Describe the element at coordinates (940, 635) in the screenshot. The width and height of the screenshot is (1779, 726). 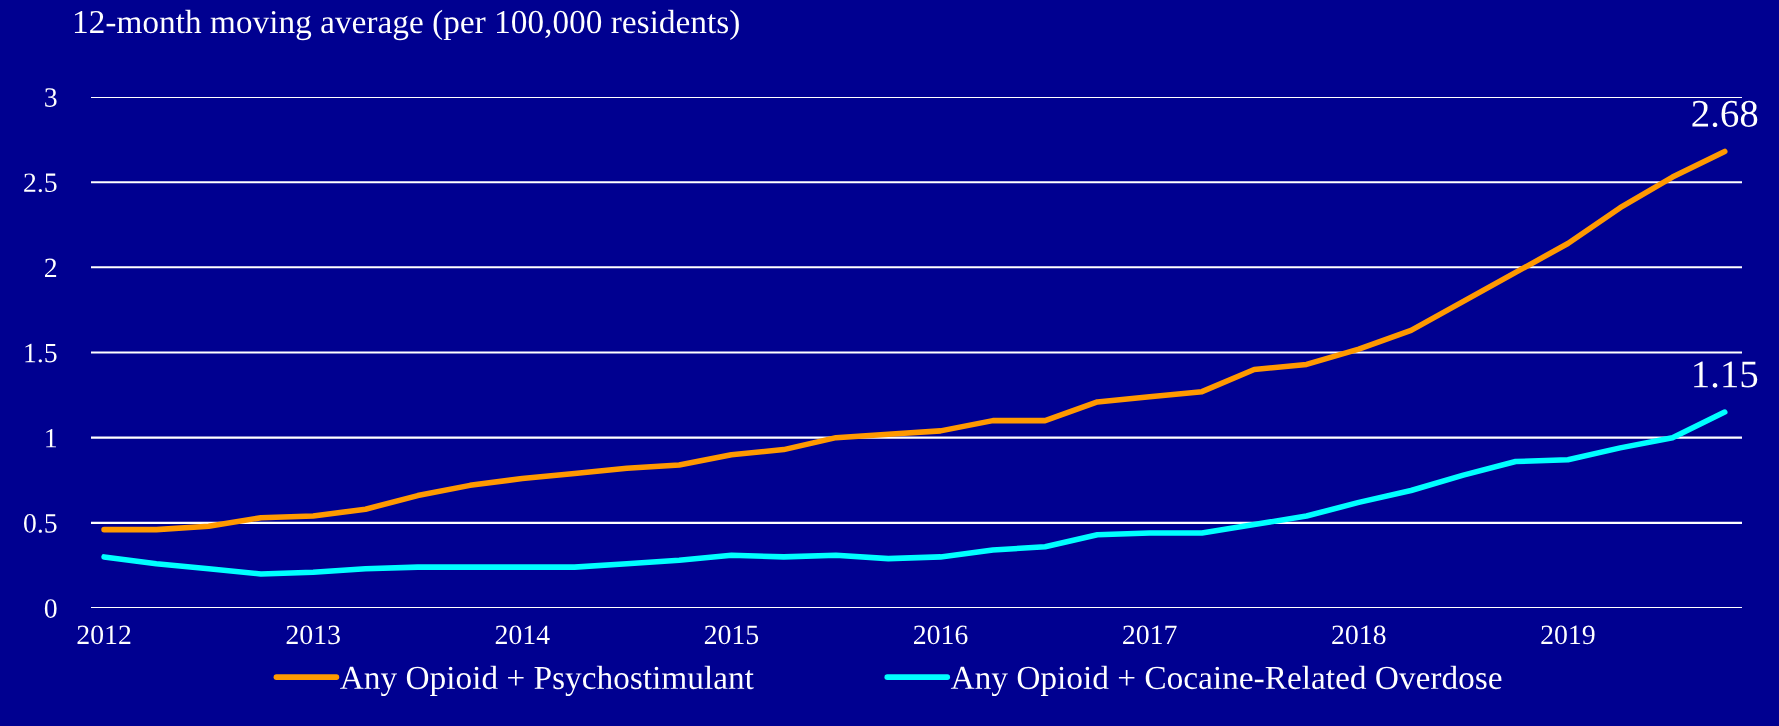
I see `x-tick-label: 2016` at that location.